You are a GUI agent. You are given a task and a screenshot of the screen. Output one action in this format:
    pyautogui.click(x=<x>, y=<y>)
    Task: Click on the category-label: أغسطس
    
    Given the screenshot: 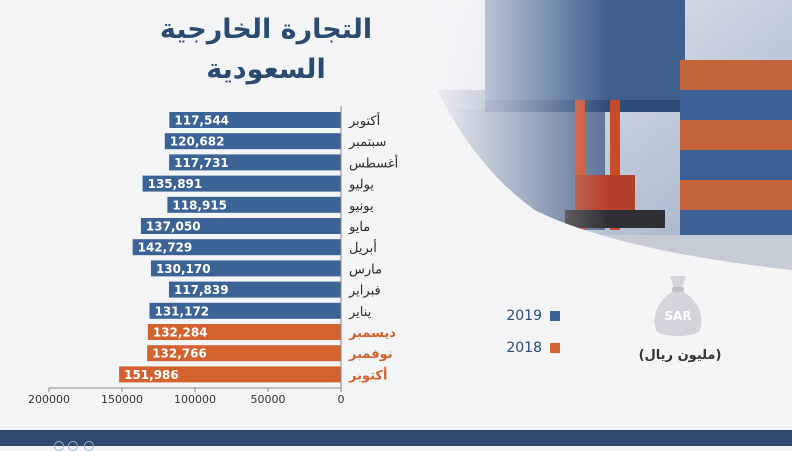 What is the action you would take?
    pyautogui.click(x=373, y=162)
    